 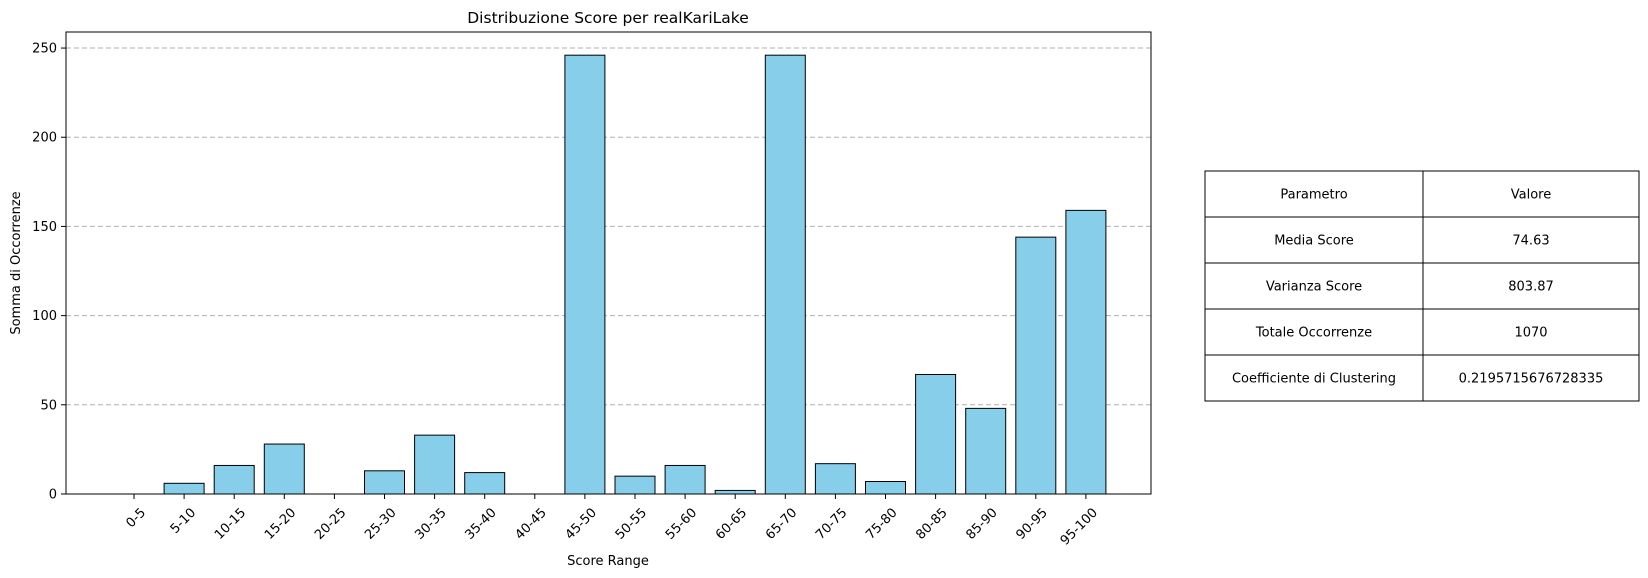 What do you see at coordinates (136, 518) in the screenshot?
I see `x-tick-label: 0-5` at bounding box center [136, 518].